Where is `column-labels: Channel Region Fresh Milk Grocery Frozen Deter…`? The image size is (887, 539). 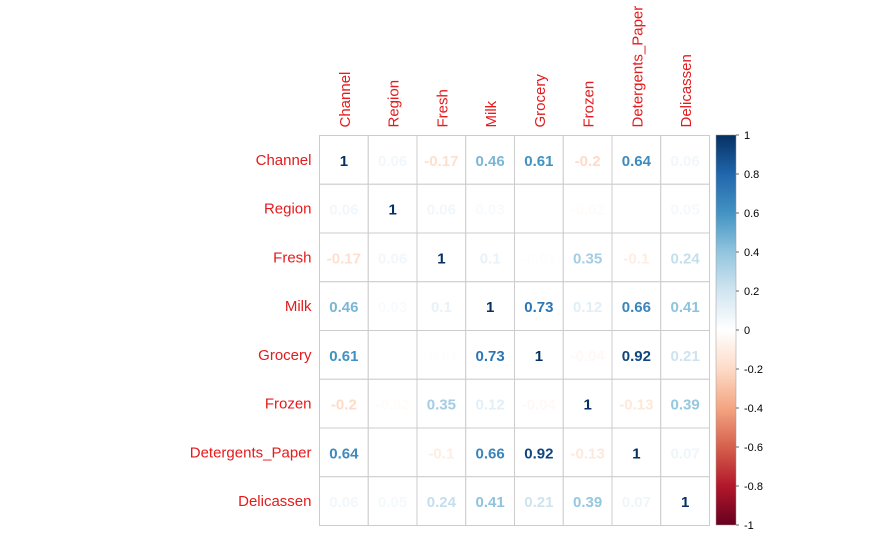 column-labels: Channel Region Fresh Milk Grocery Frozen Deter… is located at coordinates (516, 67).